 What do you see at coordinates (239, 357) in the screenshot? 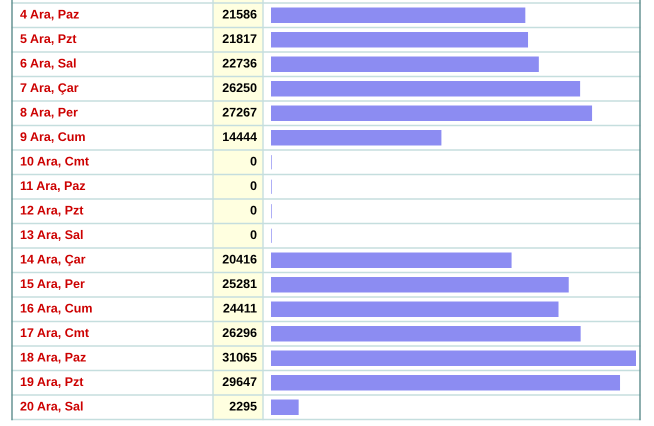
I see `data-label: 31065` at bounding box center [239, 357].